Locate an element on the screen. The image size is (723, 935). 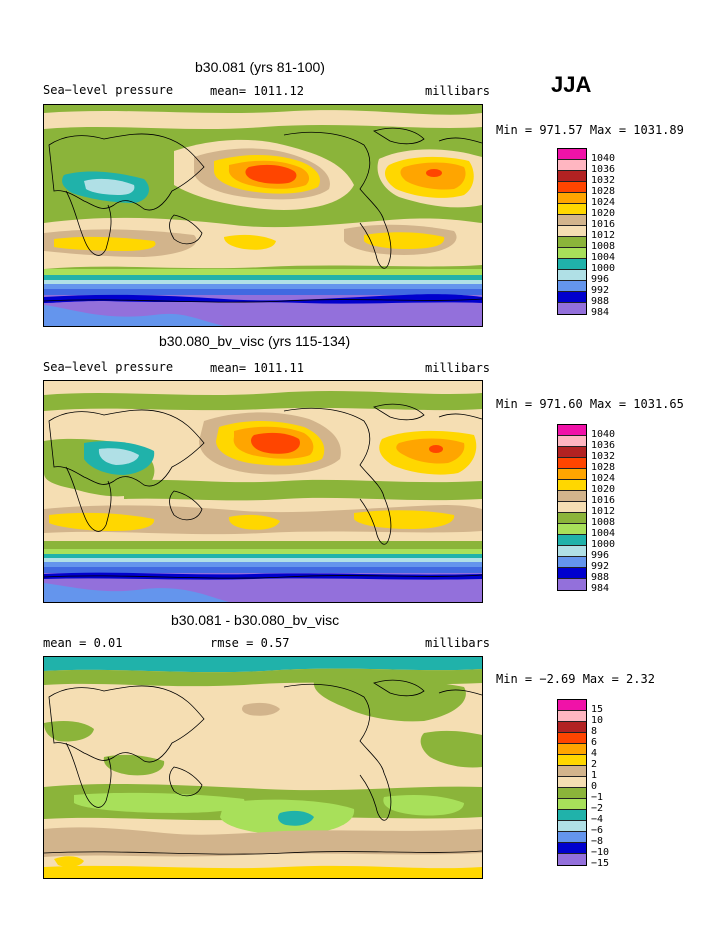
panel1-contour-plot is located at coordinates (263, 215).